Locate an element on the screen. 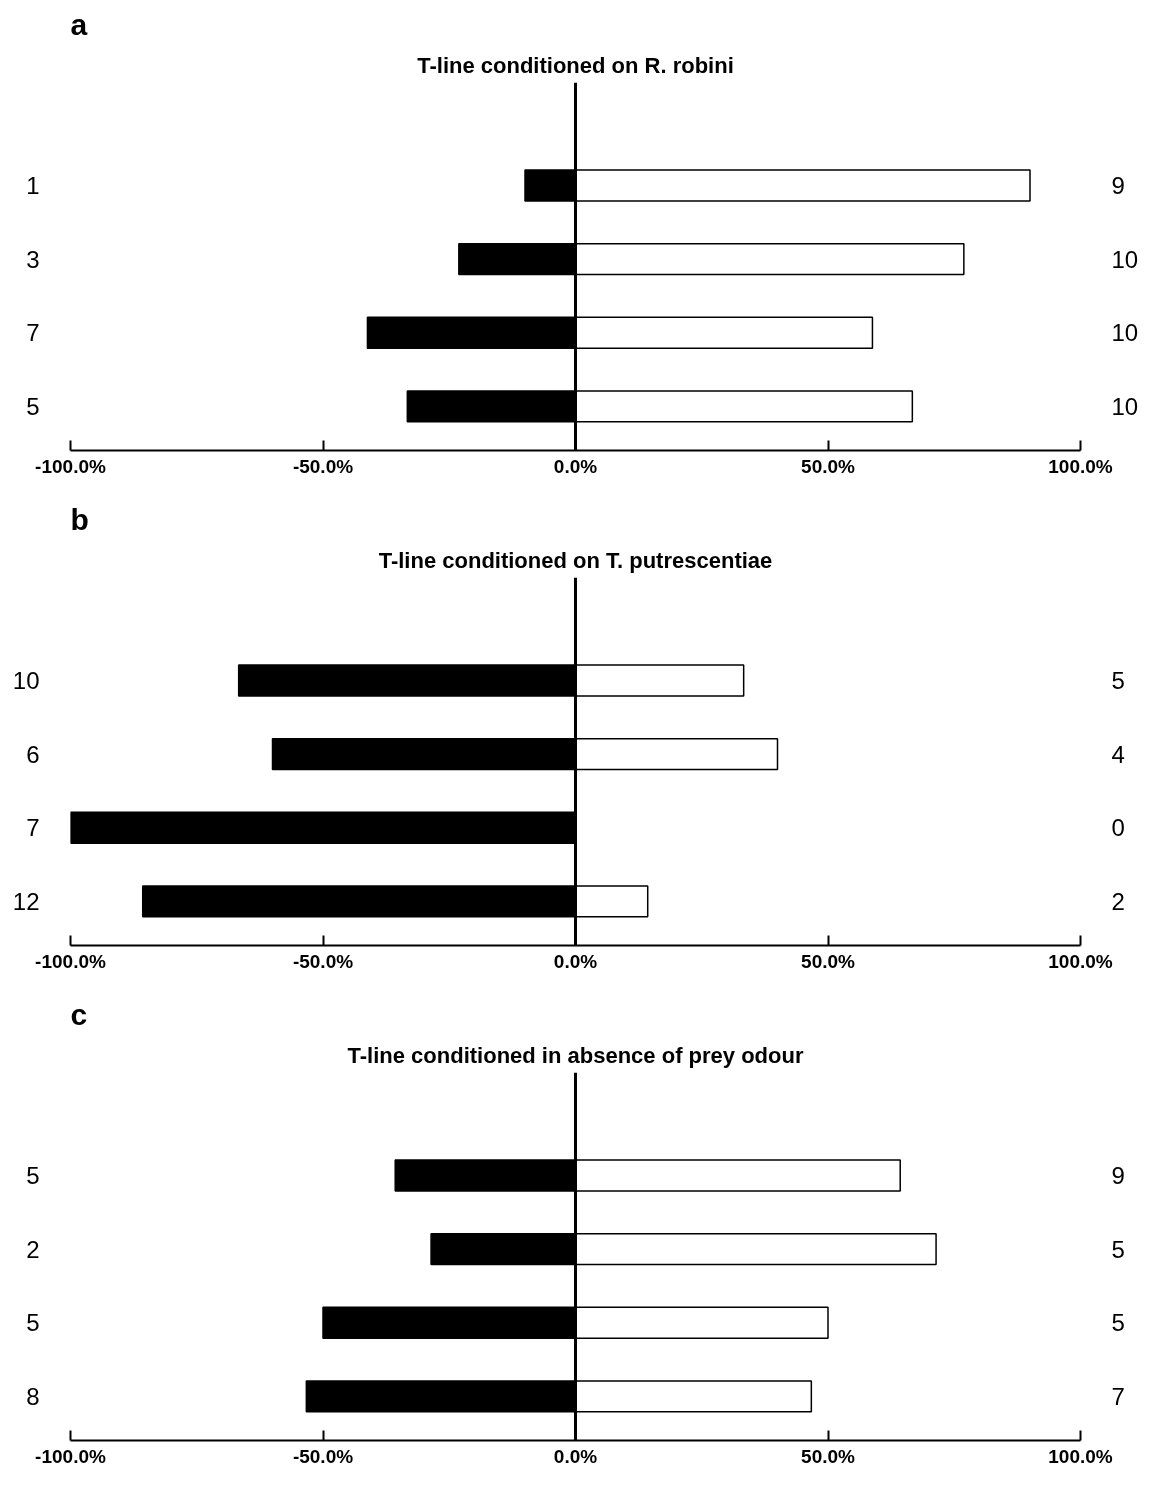 This screenshot has width=1157, height=1495. text: a is located at coordinates (79, 24).